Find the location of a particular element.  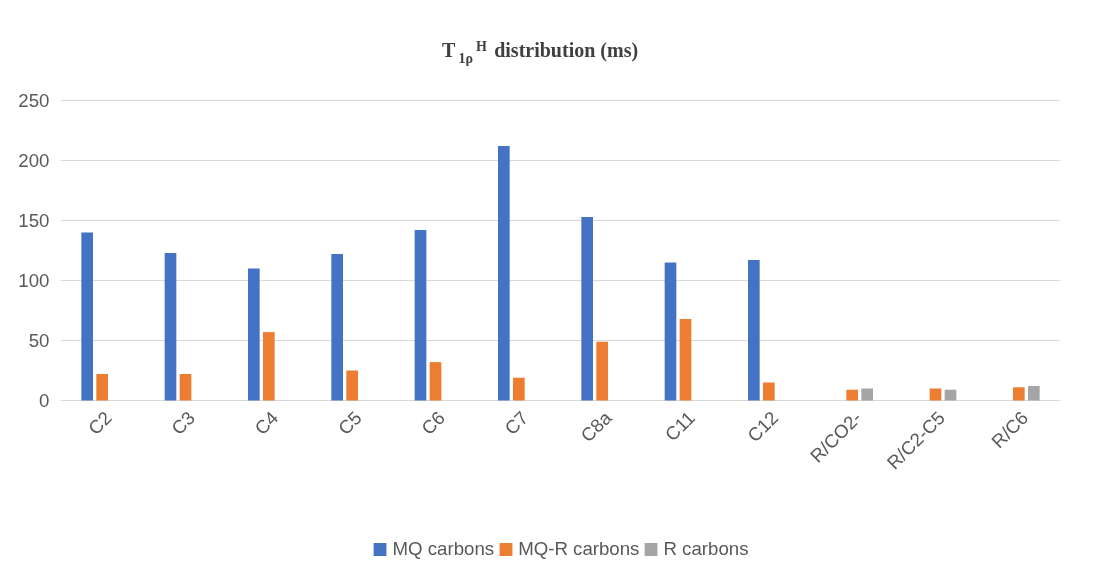

x-tick-label: C8a is located at coordinates (596, 426).